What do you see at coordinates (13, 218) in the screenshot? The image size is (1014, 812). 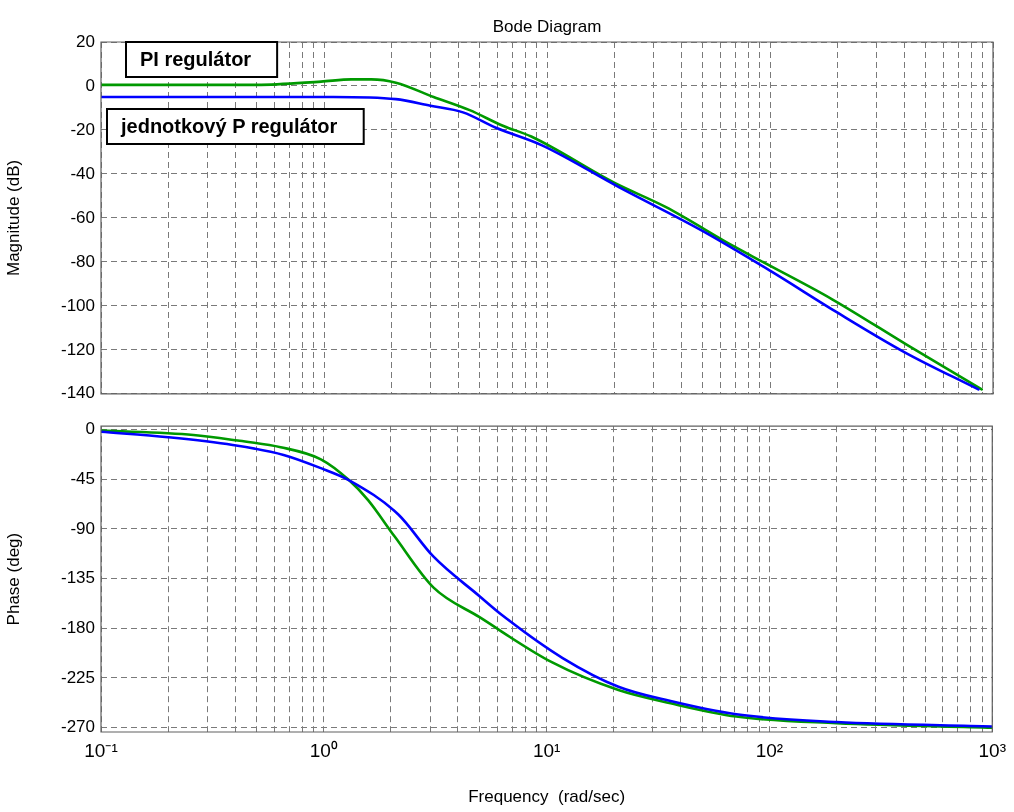 I see `y-axis-title: Magnitude (dB)` at bounding box center [13, 218].